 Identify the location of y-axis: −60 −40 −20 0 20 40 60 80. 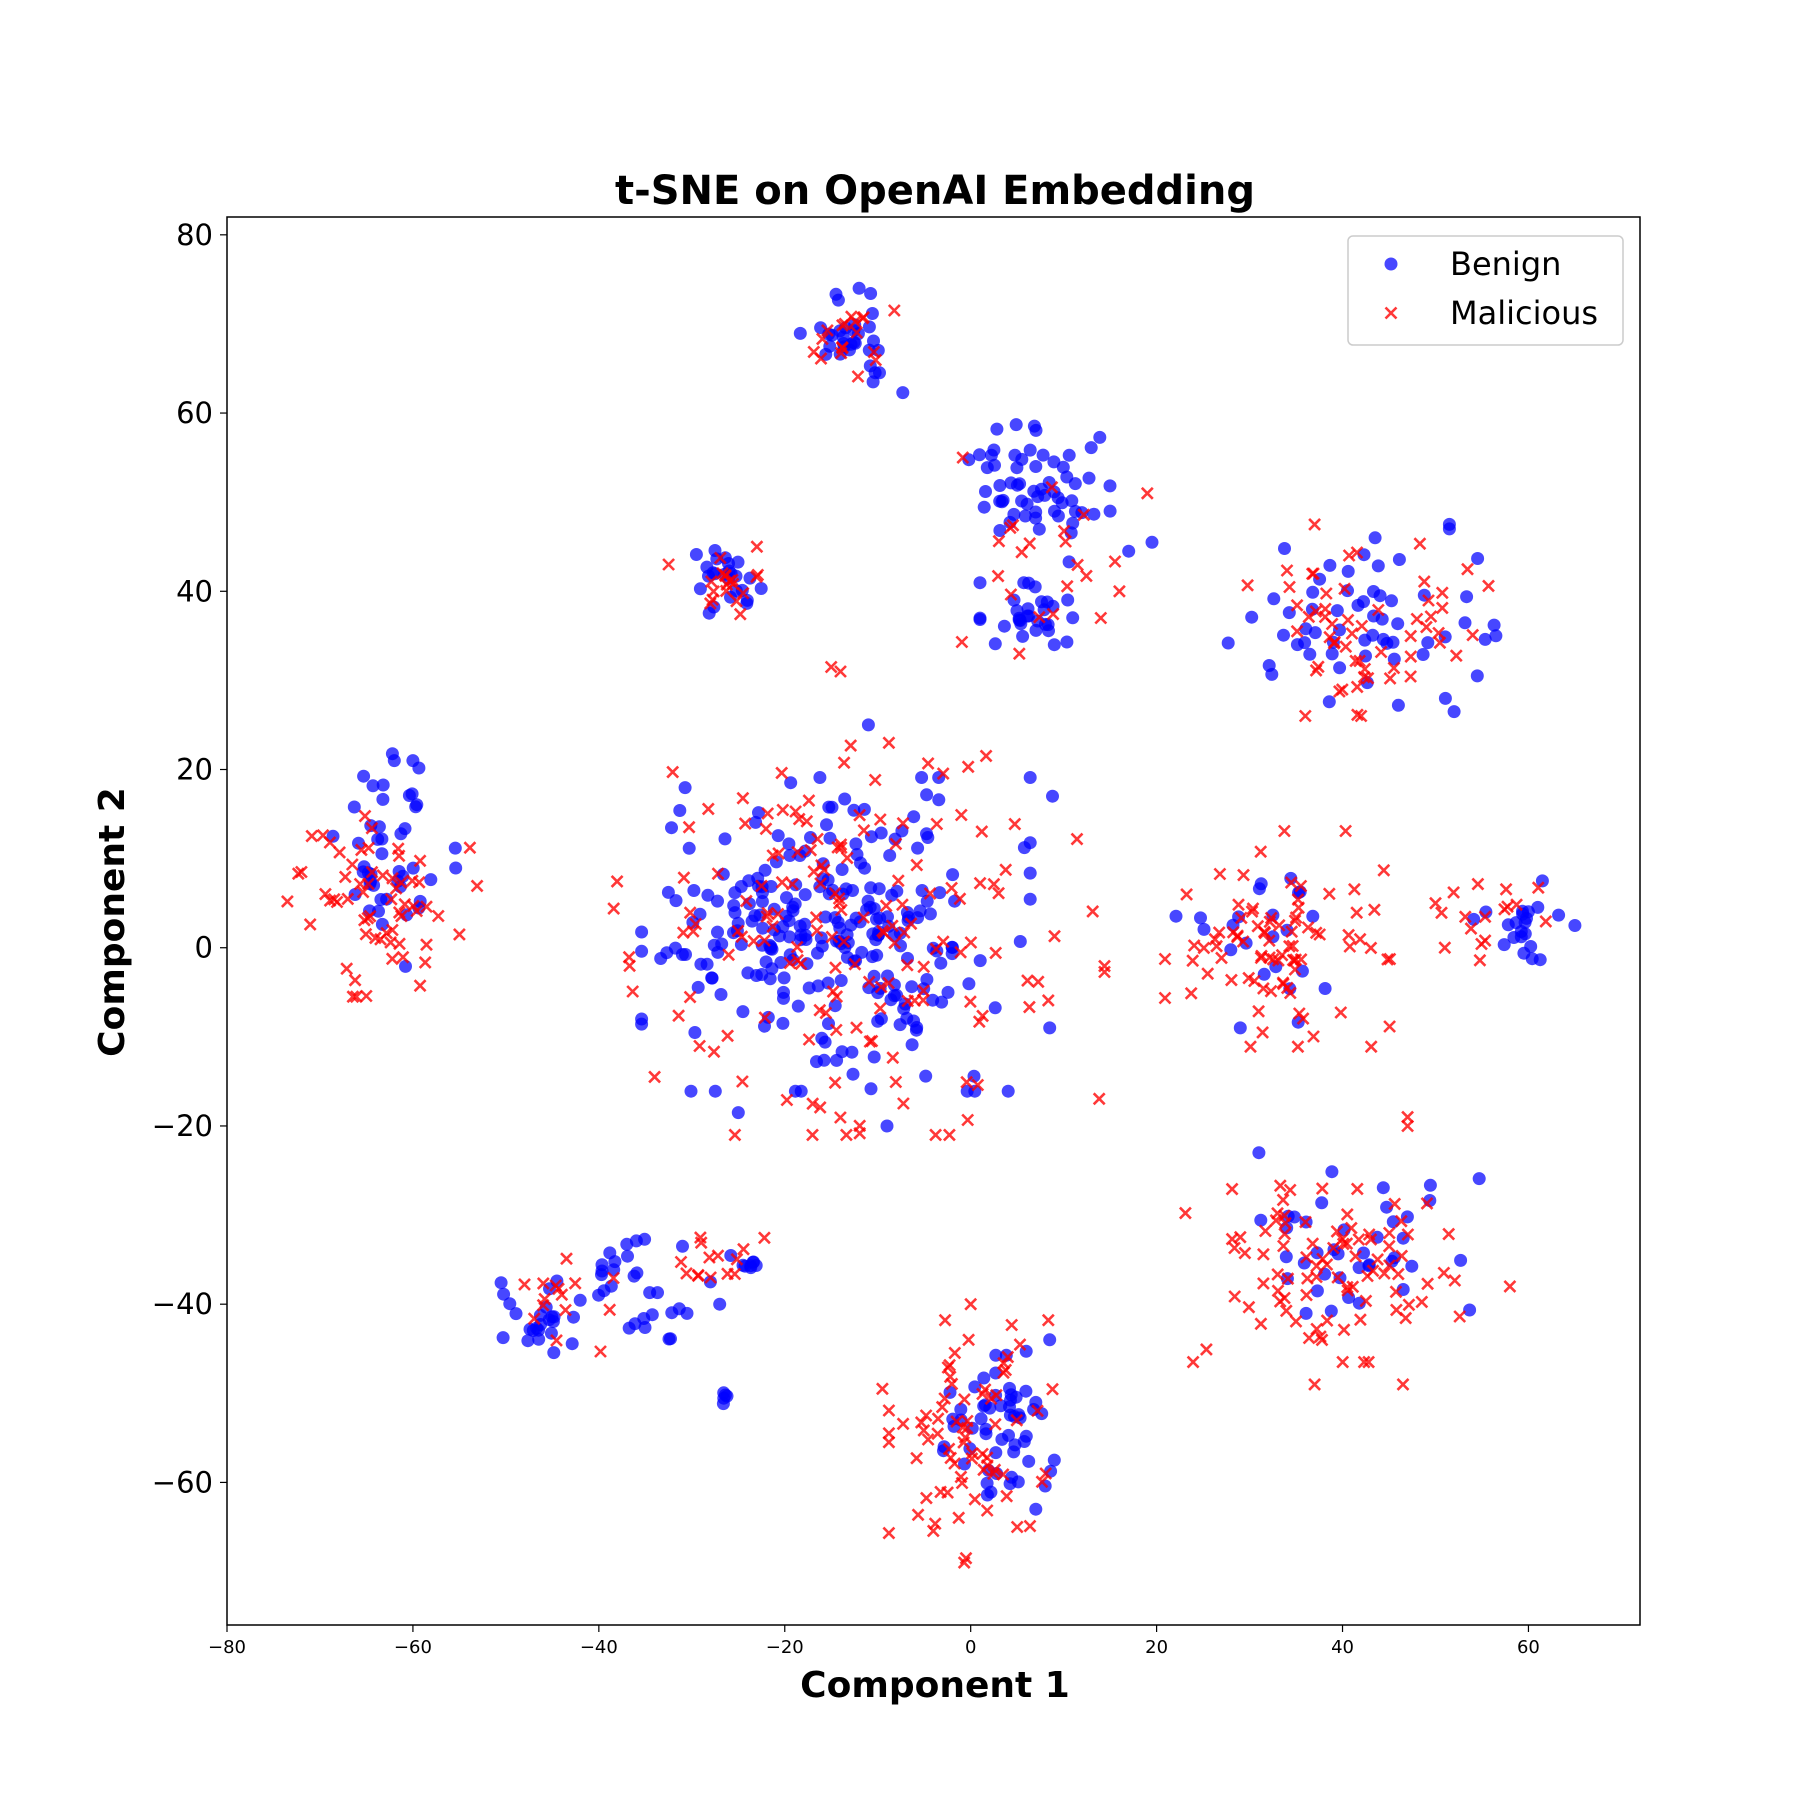
(189, 858).